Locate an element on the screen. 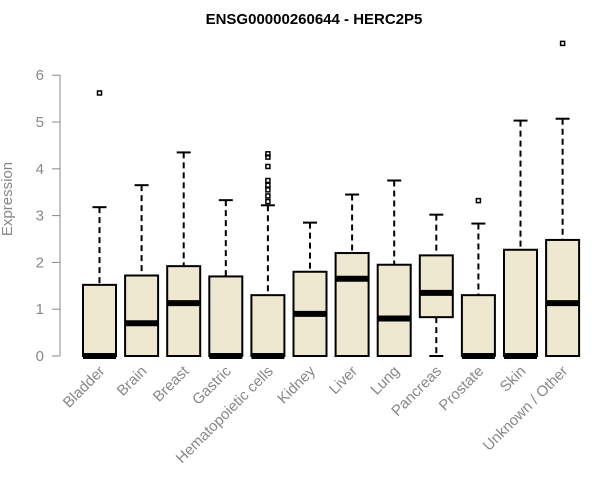  x-tick-label: Bladder is located at coordinates (84, 387).